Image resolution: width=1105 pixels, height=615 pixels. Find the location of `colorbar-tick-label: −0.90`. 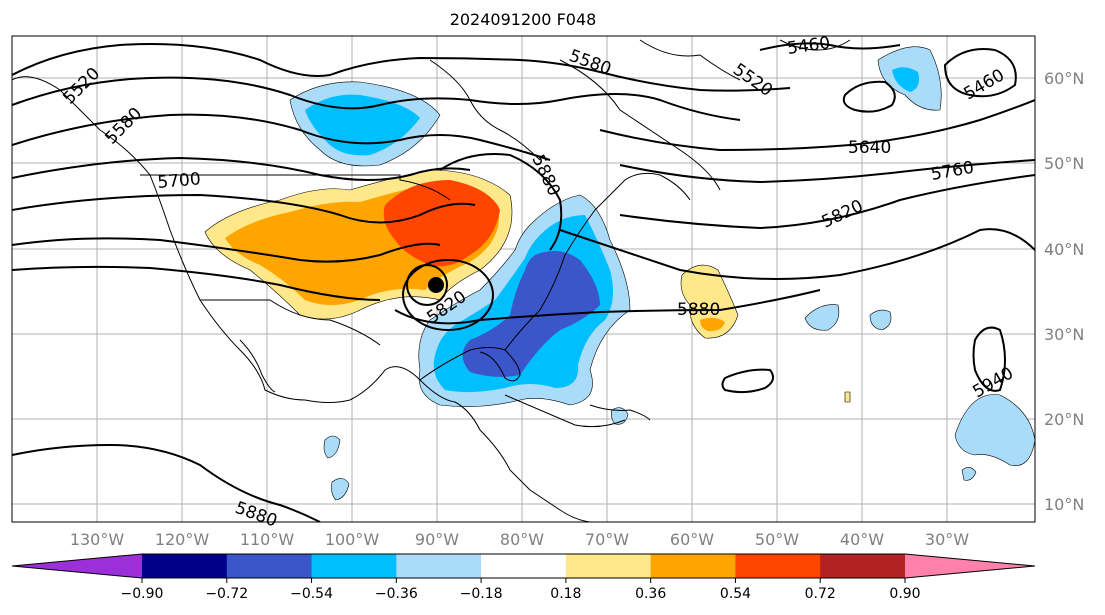

colorbar-tick-label: −0.90 is located at coordinates (142, 594).